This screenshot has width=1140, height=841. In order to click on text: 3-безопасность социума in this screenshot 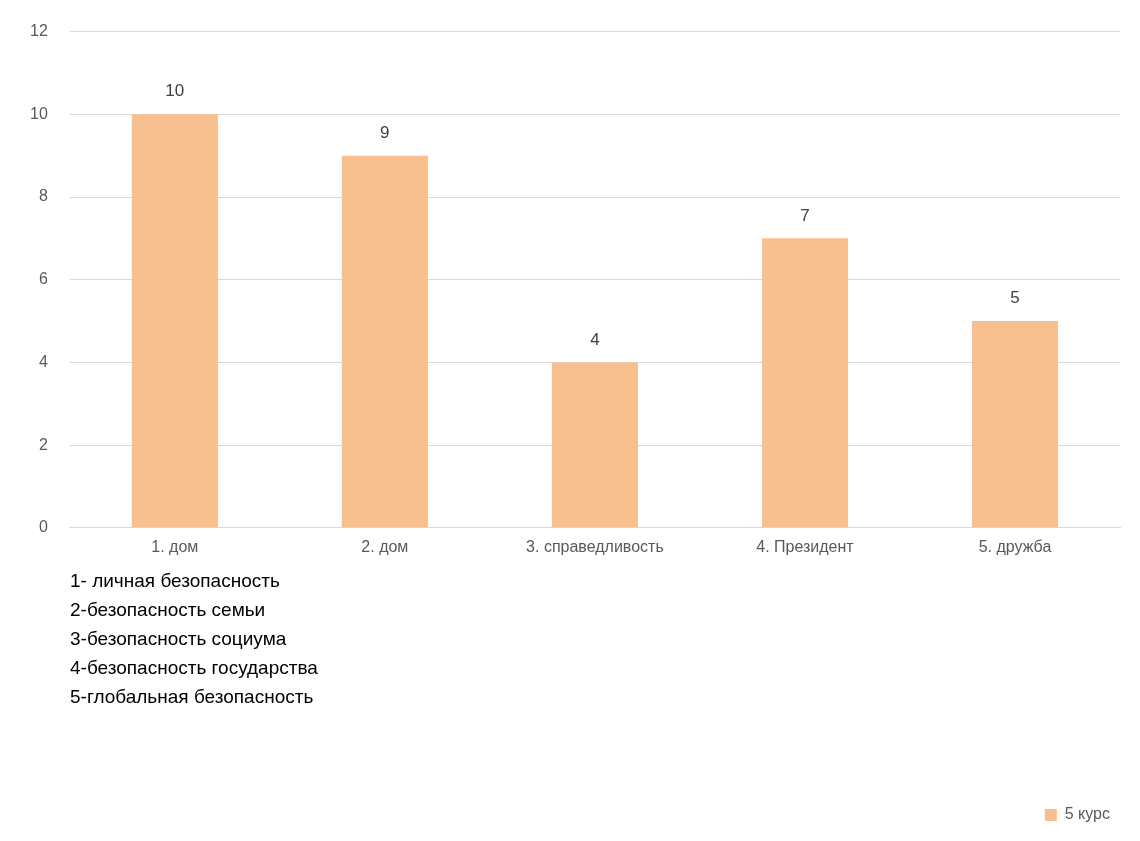, I will do `click(179, 639)`.